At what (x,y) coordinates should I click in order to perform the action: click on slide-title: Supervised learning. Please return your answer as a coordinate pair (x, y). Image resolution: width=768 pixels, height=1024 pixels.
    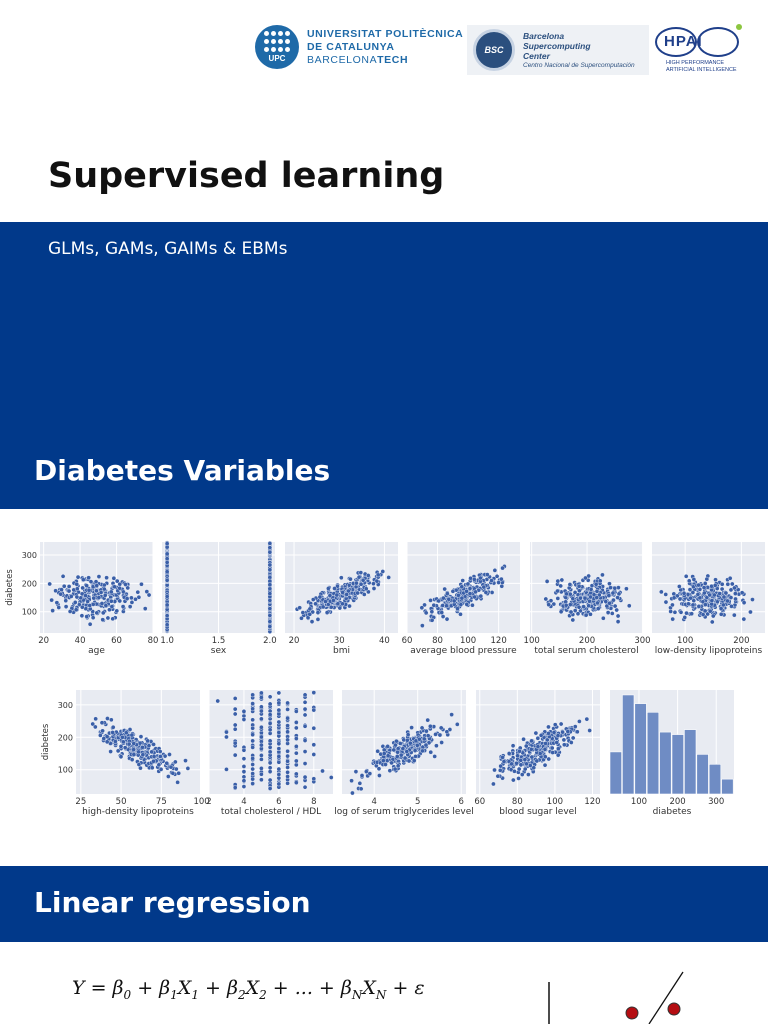
    Looking at the image, I should click on (246, 176).